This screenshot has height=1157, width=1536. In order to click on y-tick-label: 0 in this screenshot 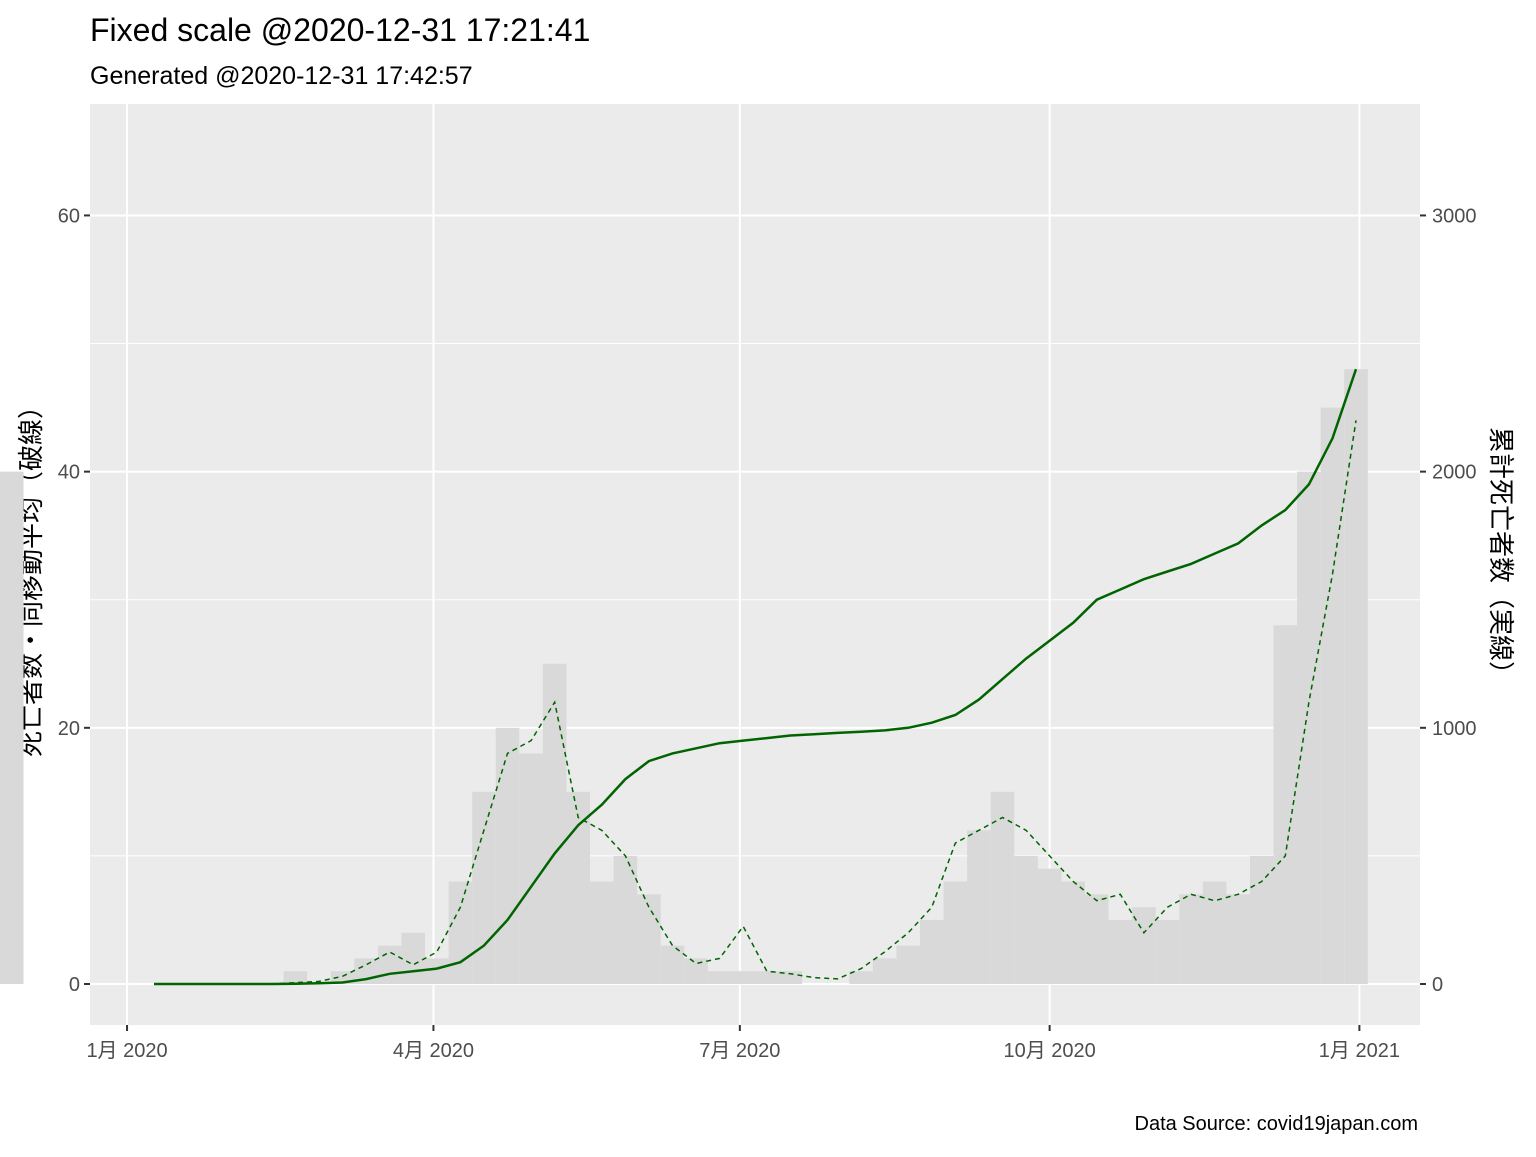, I will do `click(74, 985)`.